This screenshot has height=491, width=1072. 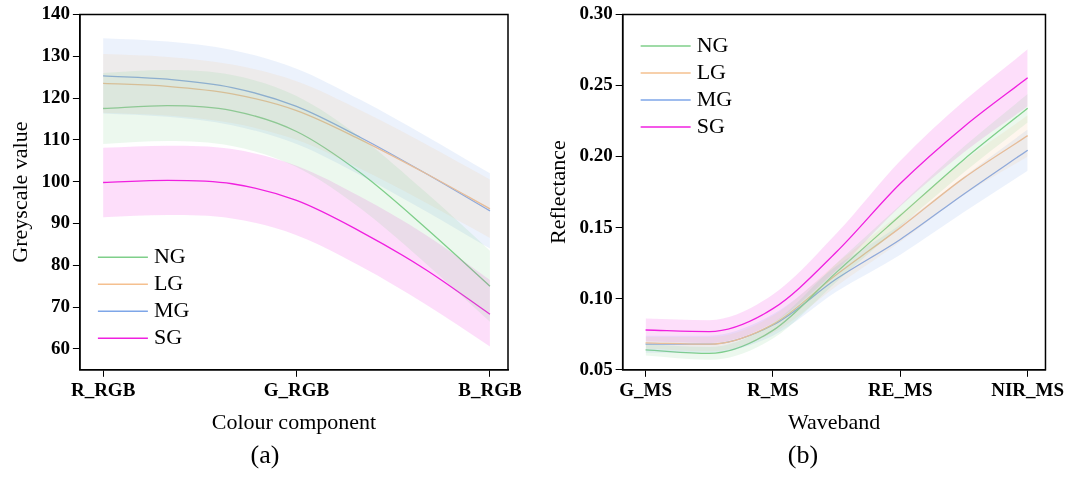 I want to click on line-series, so click(x=296, y=247).